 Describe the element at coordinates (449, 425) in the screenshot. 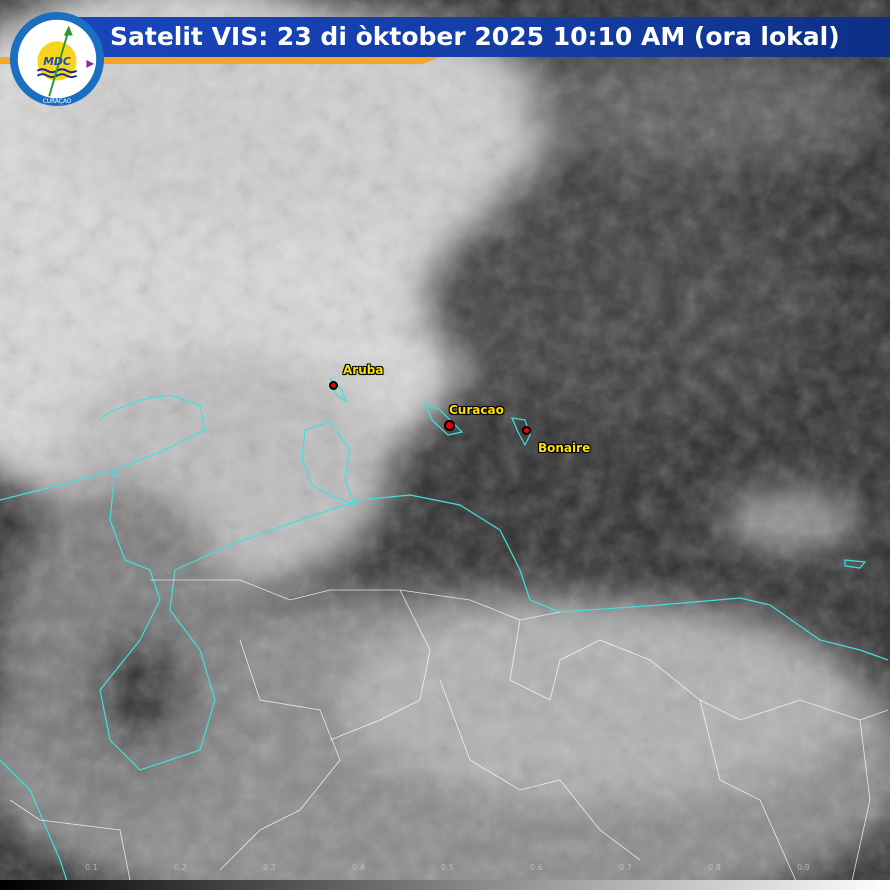

I see `curacao-marker` at that location.